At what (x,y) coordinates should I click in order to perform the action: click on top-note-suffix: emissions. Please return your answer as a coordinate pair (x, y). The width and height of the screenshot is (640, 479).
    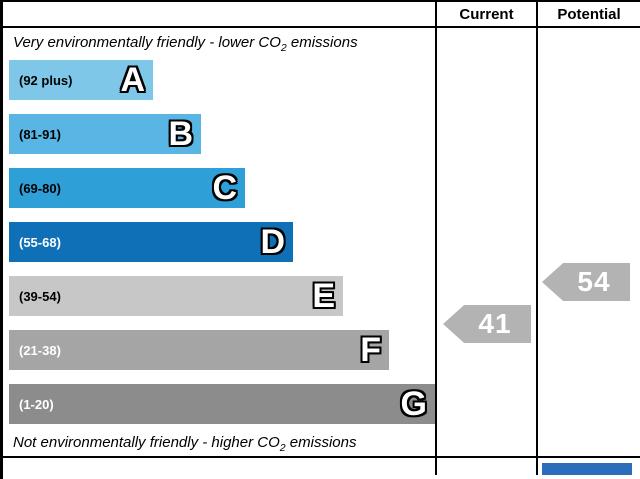
    Looking at the image, I should click on (322, 42).